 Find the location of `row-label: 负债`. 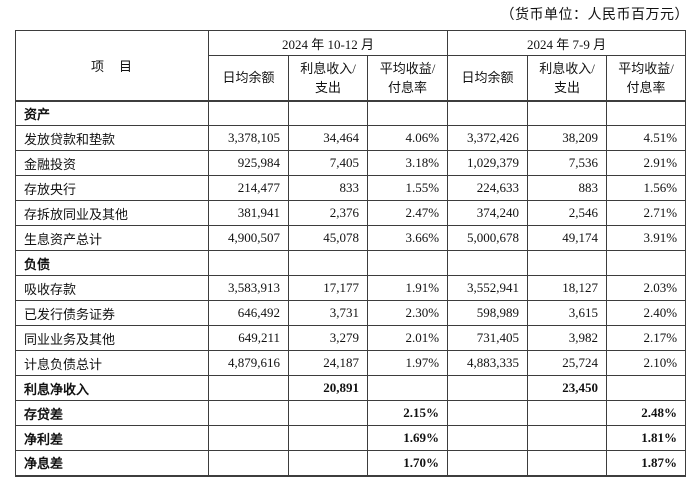

row-label: 负债 is located at coordinates (112, 263).